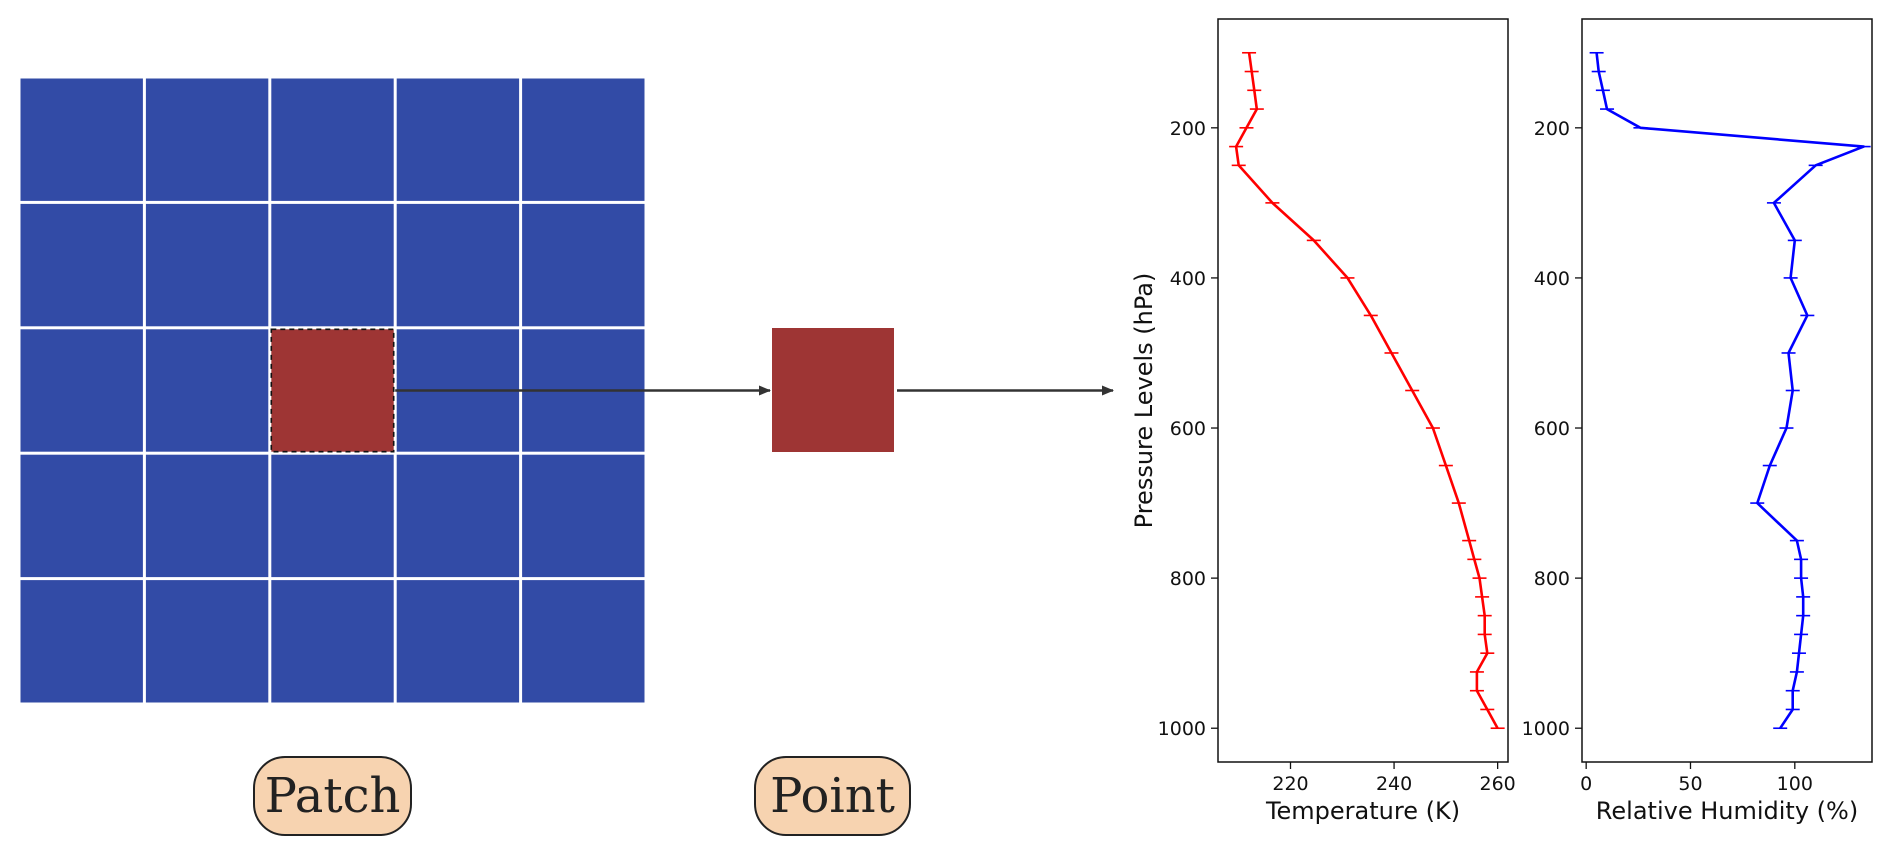 The width and height of the screenshot is (1892, 859). What do you see at coordinates (1795, 784) in the screenshot?
I see `x-tick-label: 100` at bounding box center [1795, 784].